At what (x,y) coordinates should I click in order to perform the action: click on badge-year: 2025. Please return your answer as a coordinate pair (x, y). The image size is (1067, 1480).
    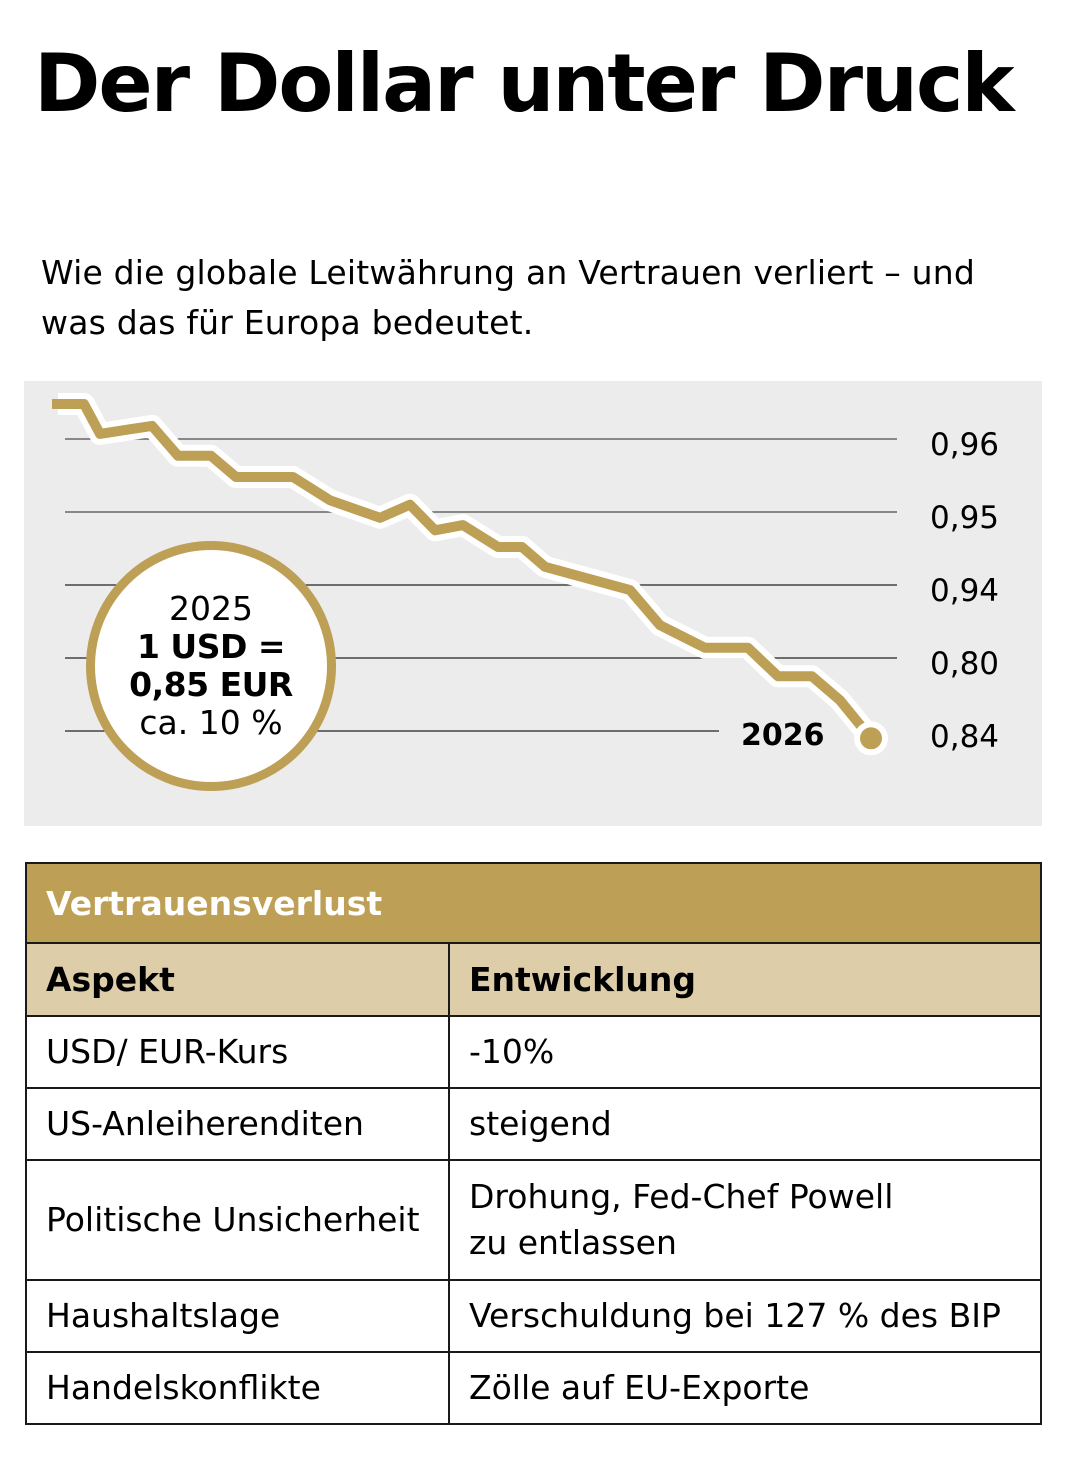
    Looking at the image, I should click on (211, 608).